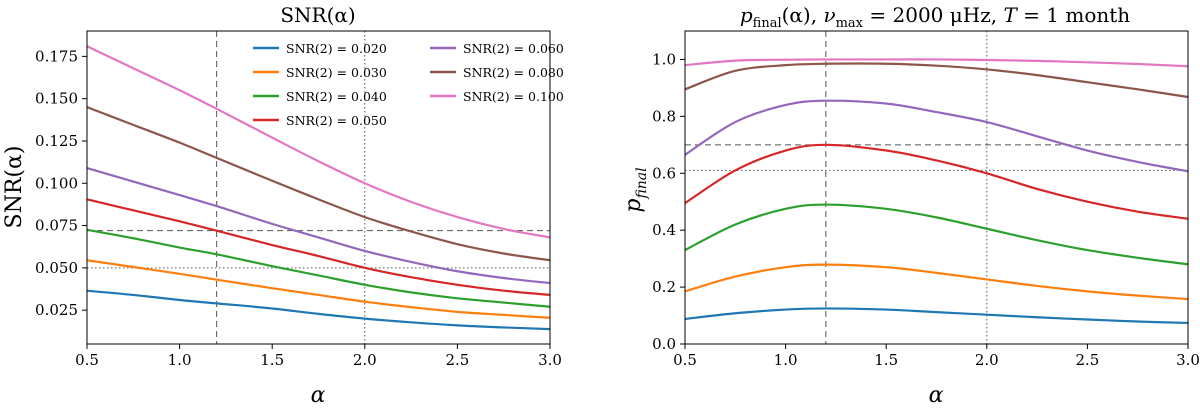 This screenshot has height=412, width=1200. What do you see at coordinates (14, 187) in the screenshot?
I see `snr-chart-ylabel: SNR(α)` at bounding box center [14, 187].